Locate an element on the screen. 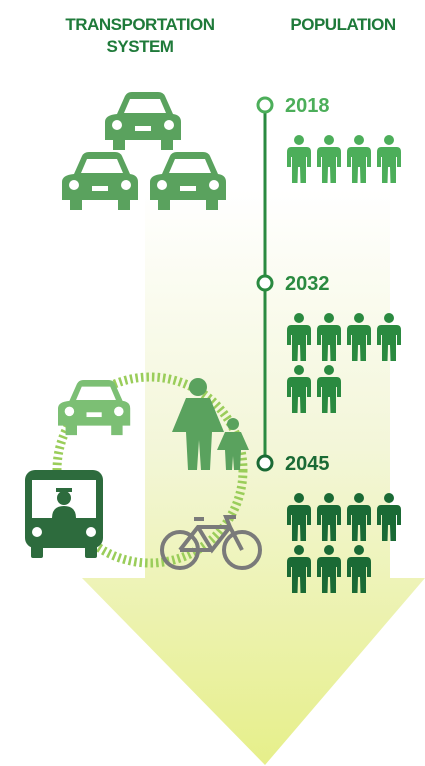 This screenshot has height=766, width=425. year-label: 2018 is located at coordinates (307, 106).